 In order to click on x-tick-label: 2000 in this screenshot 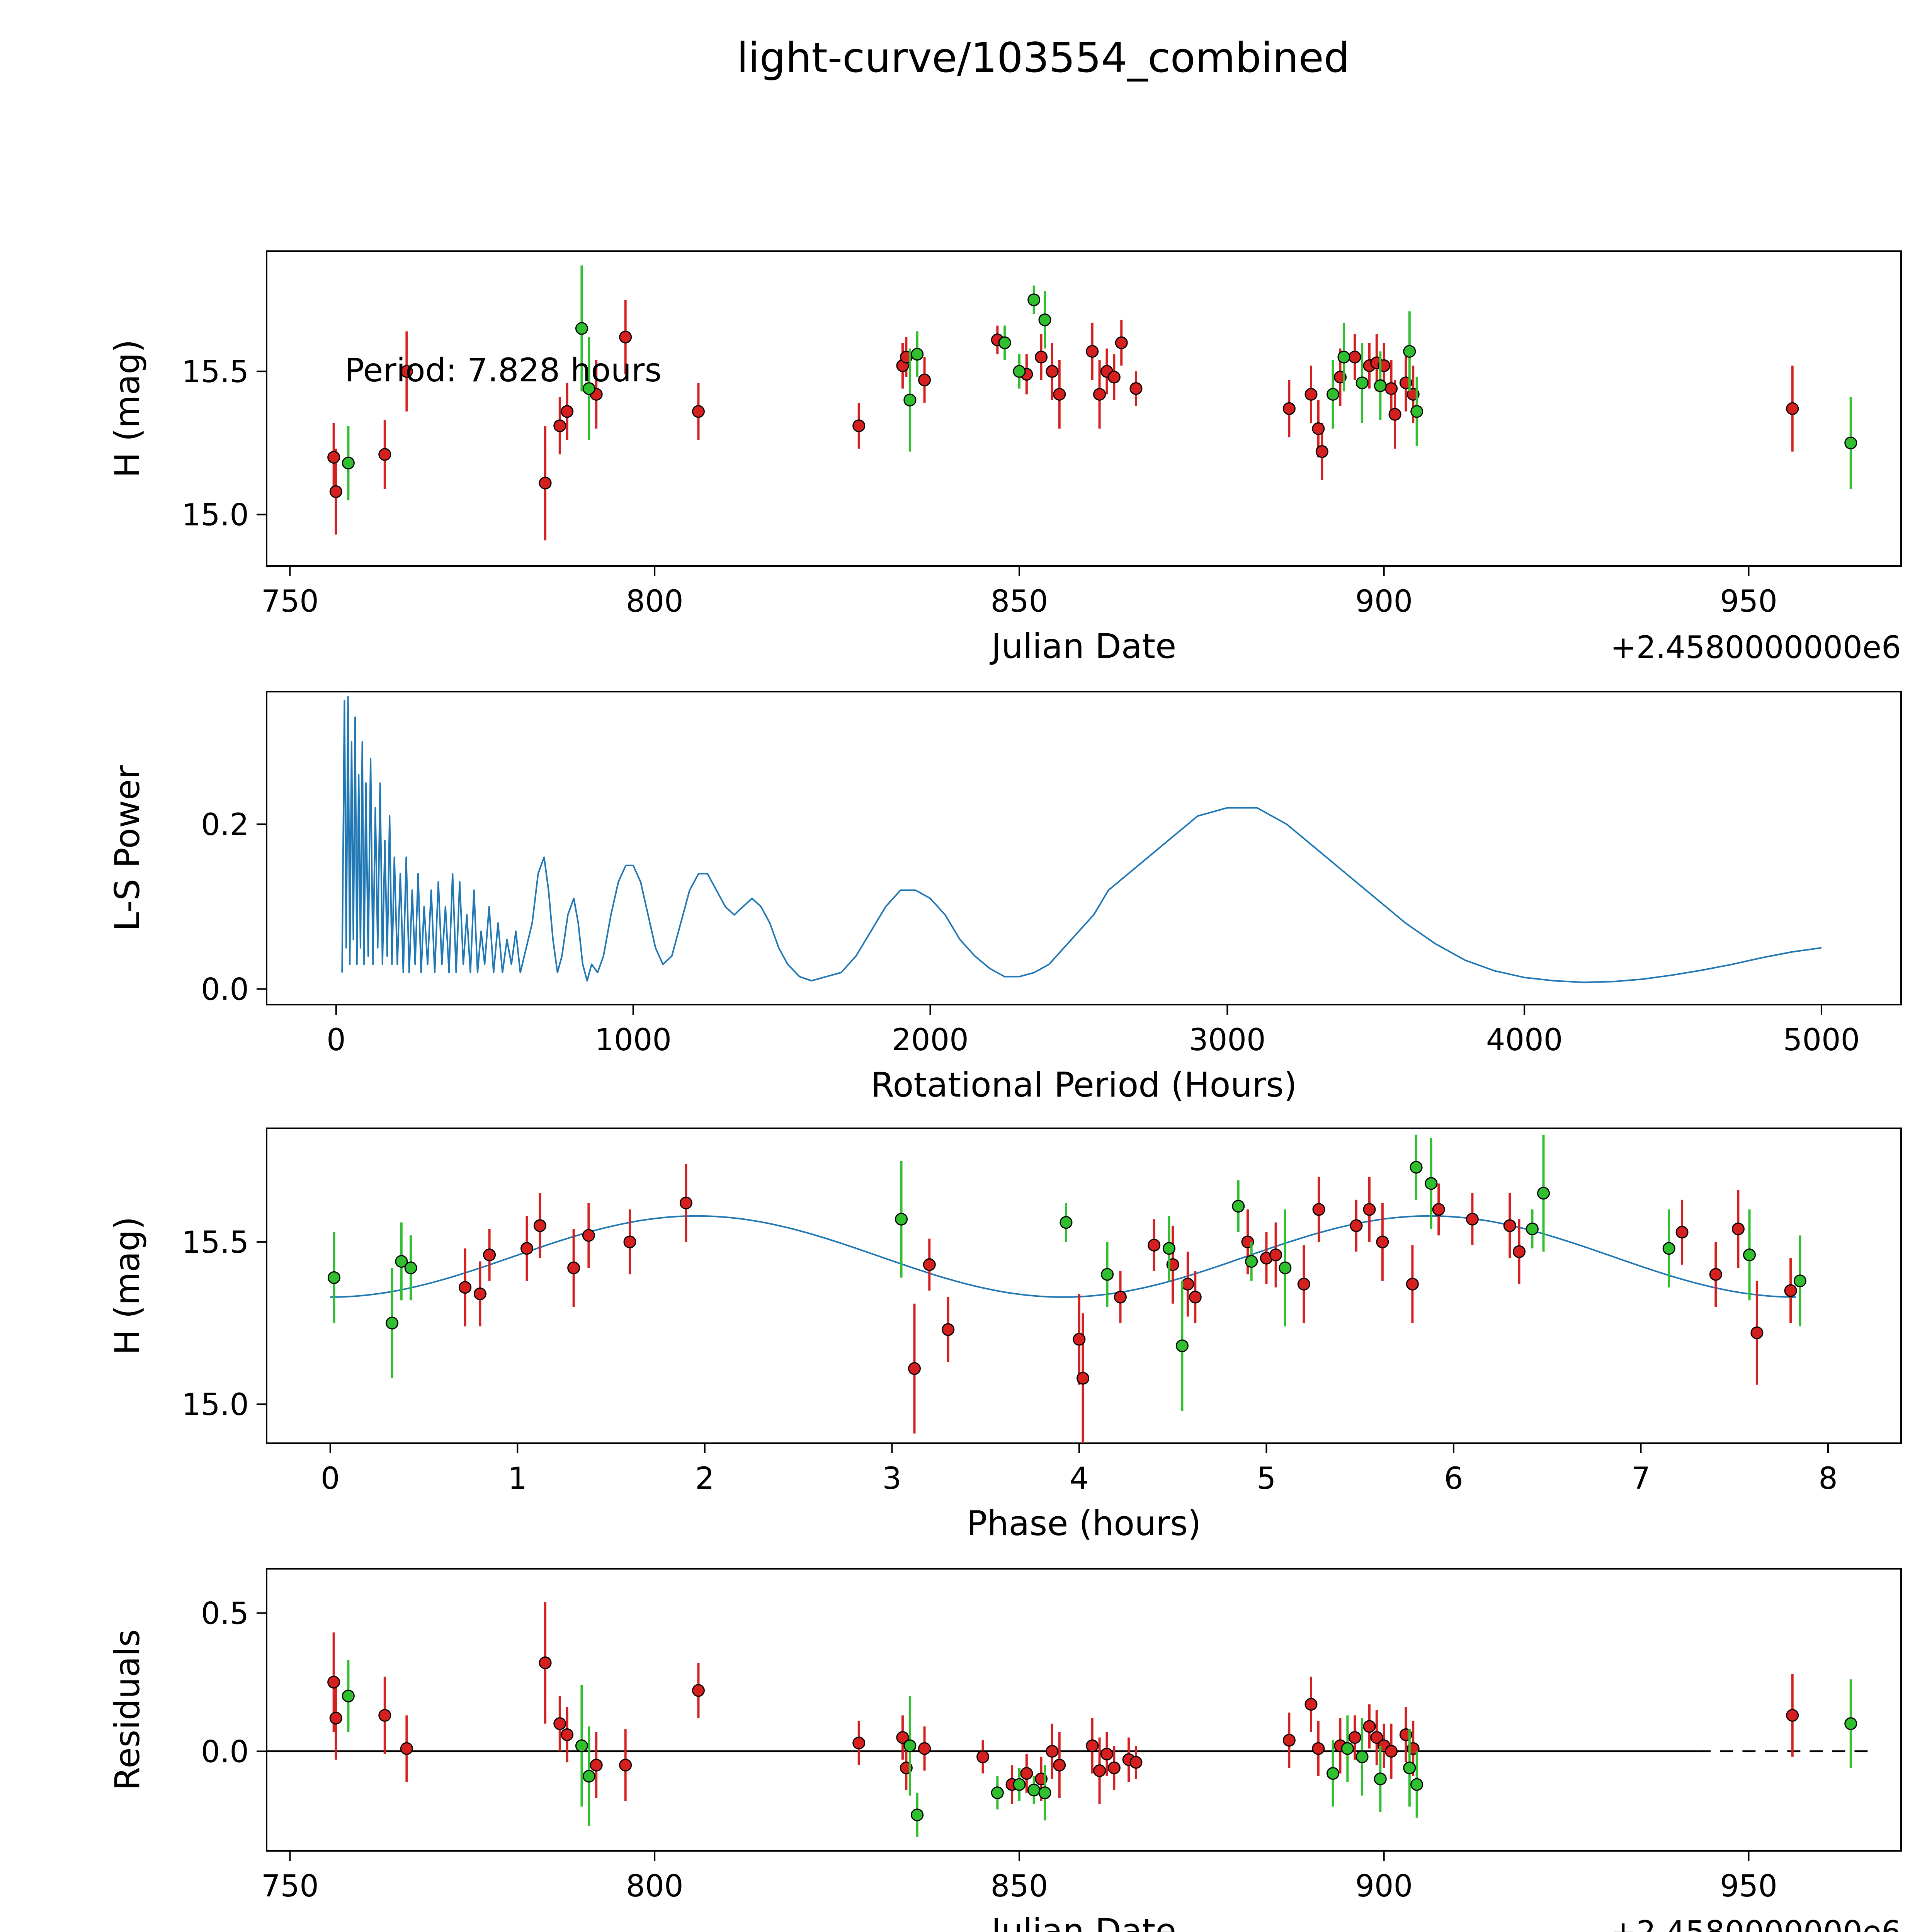, I will do `click(930, 1041)`.